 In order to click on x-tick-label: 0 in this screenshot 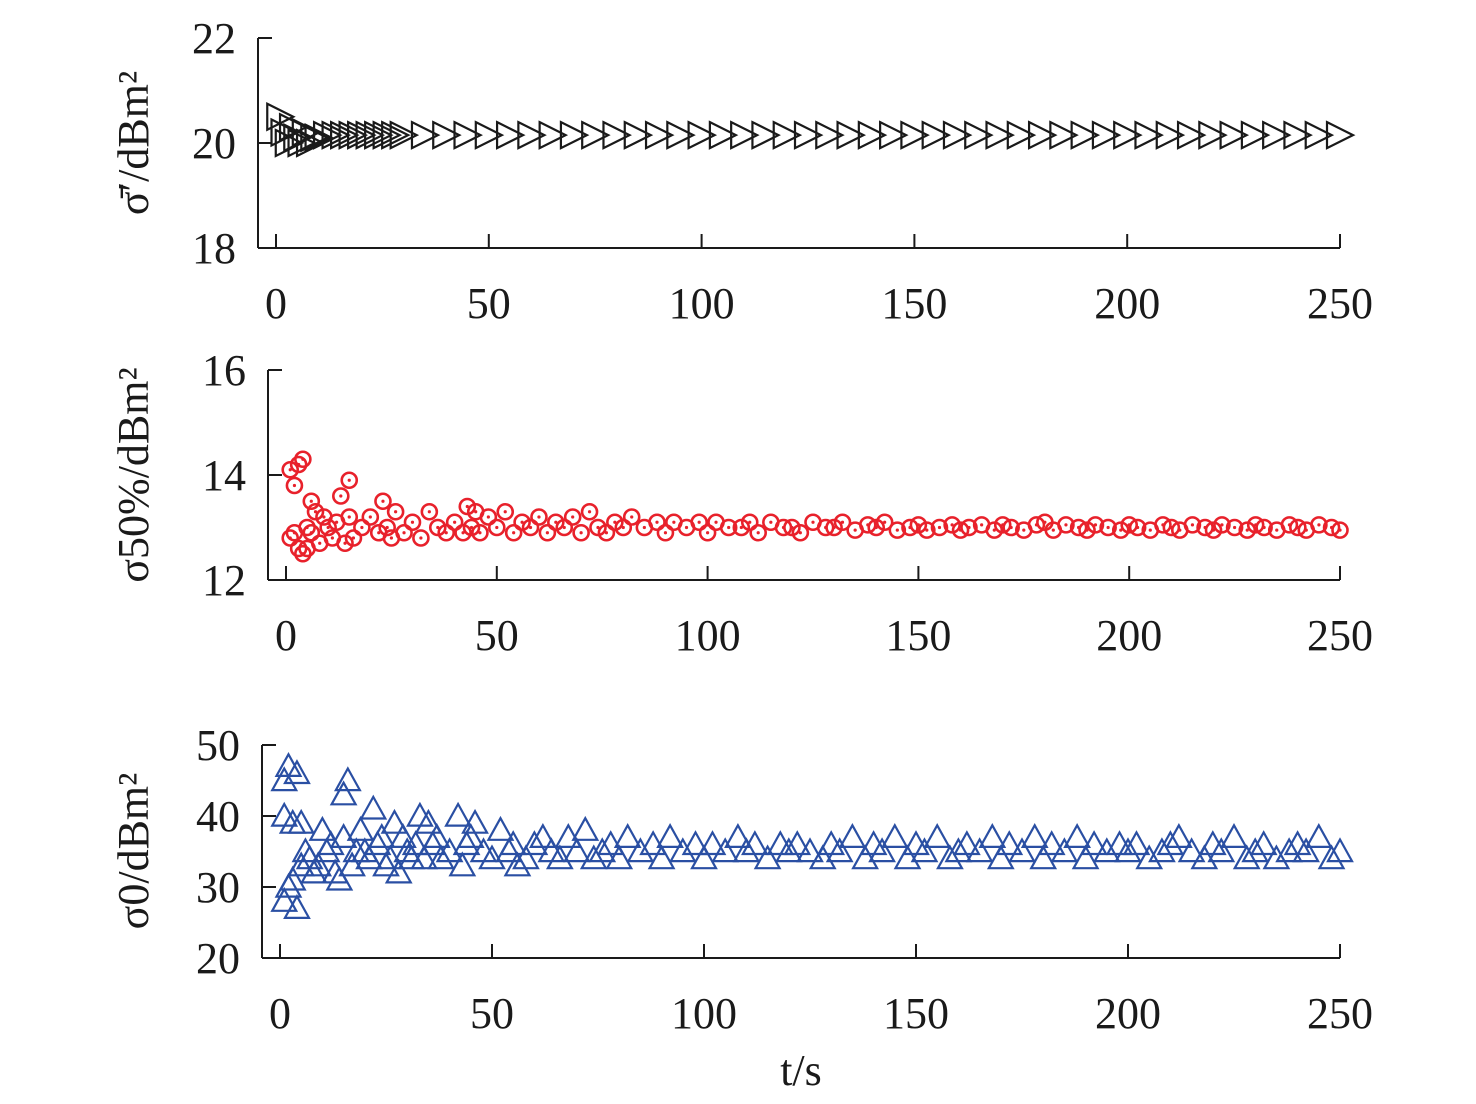, I will do `click(276, 303)`.